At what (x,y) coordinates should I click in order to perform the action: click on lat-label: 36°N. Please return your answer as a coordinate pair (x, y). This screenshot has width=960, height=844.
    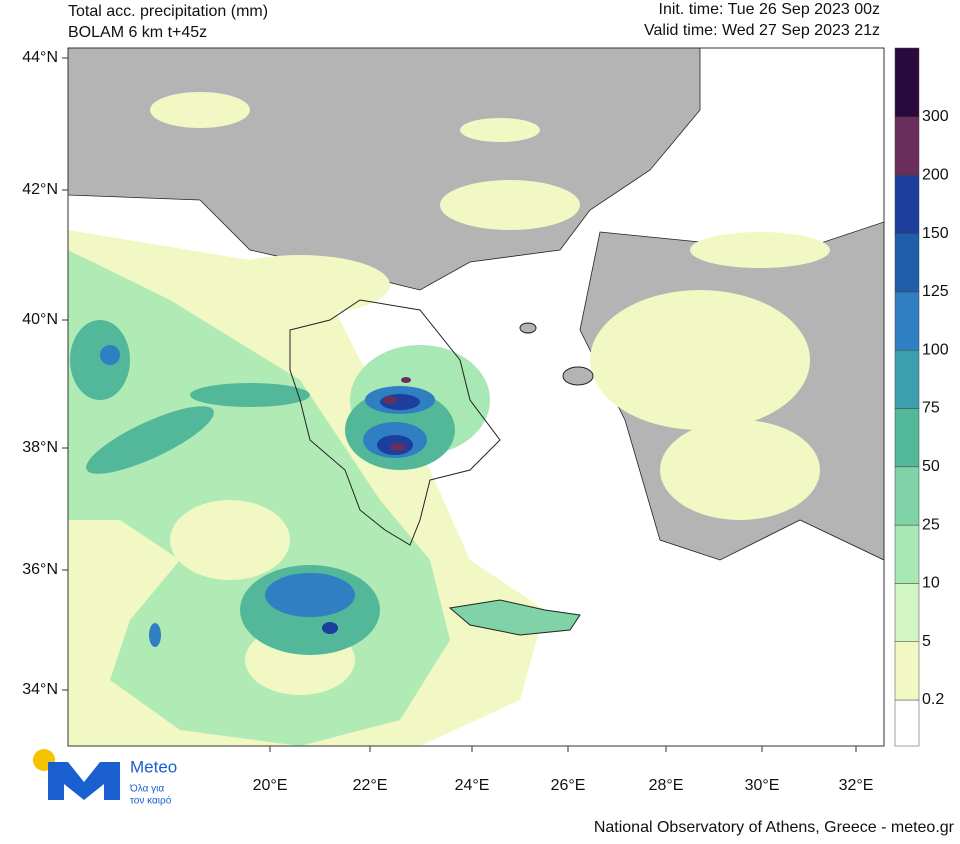
    Looking at the image, I should click on (40, 569).